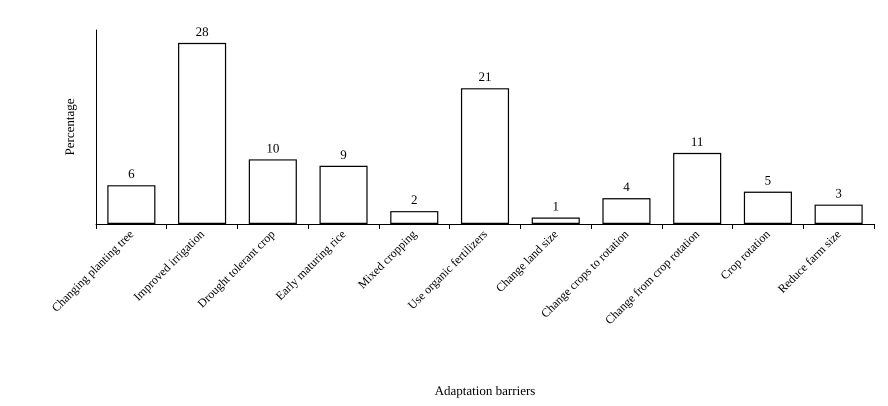 This screenshot has width=888, height=406. What do you see at coordinates (485, 390) in the screenshot?
I see `x-axis-title: Adaptation barriers` at bounding box center [485, 390].